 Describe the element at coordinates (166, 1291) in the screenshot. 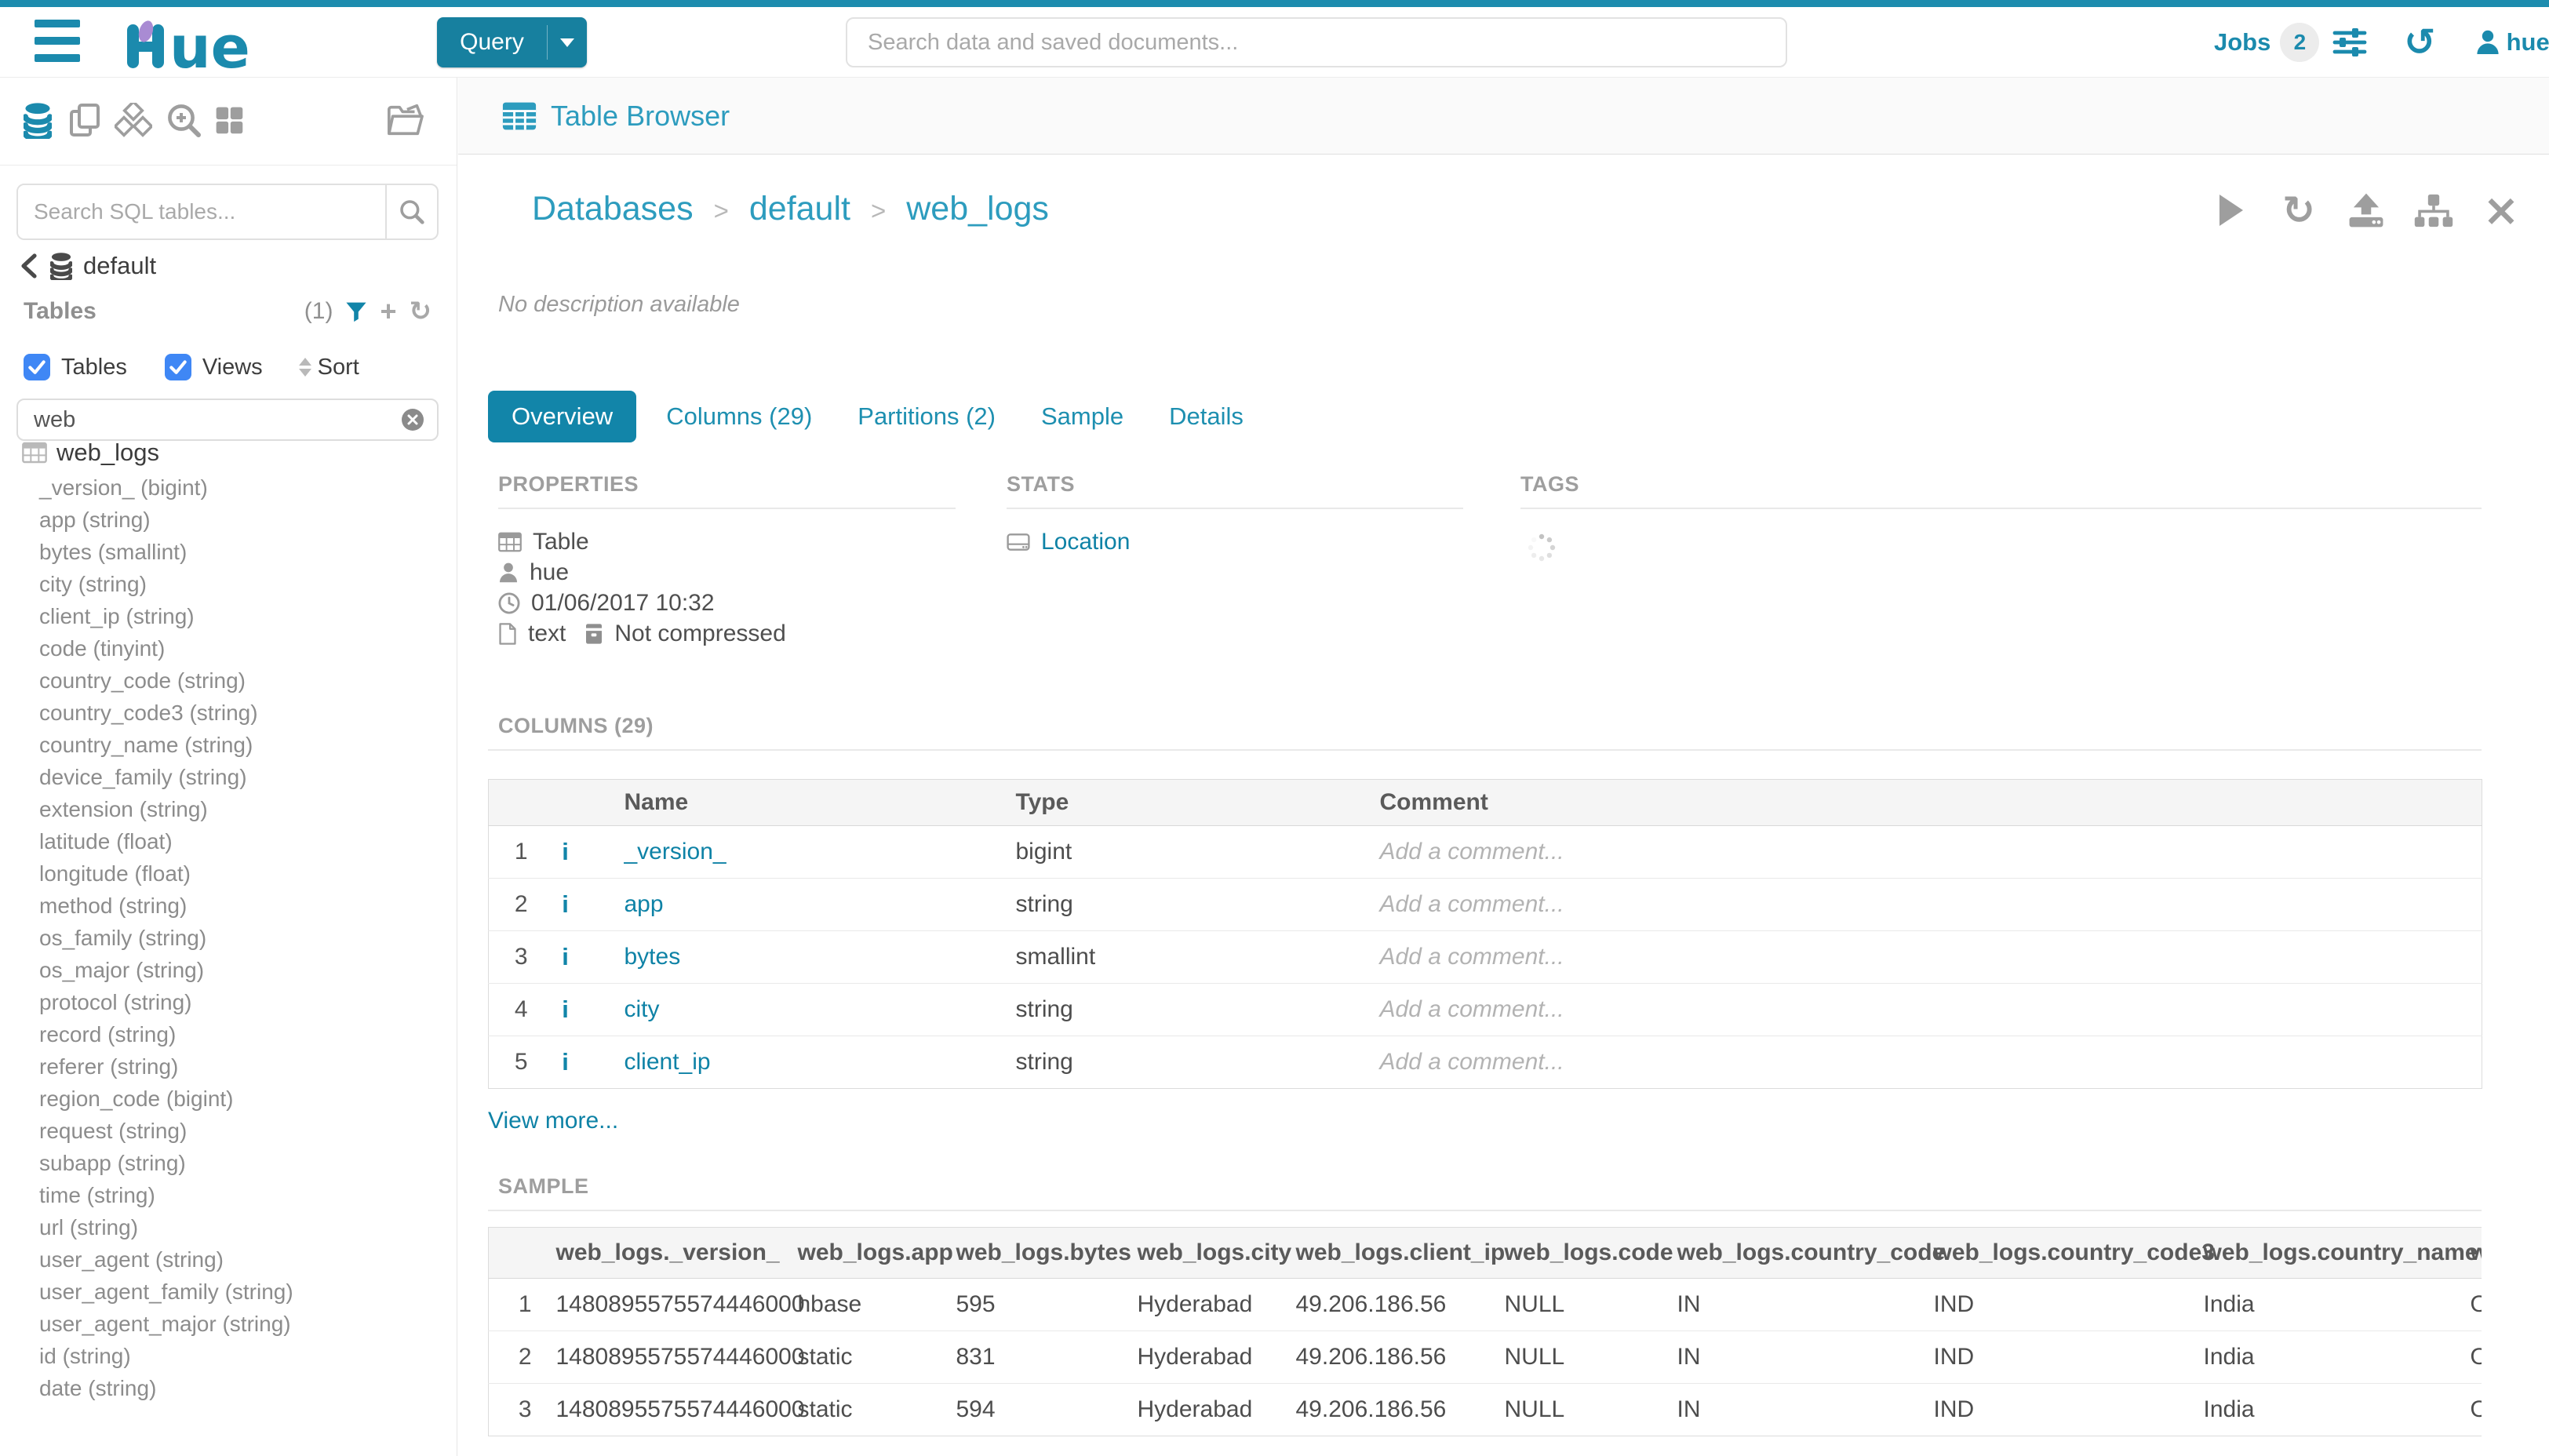

I see `column-item: user_agent_family (string)` at that location.